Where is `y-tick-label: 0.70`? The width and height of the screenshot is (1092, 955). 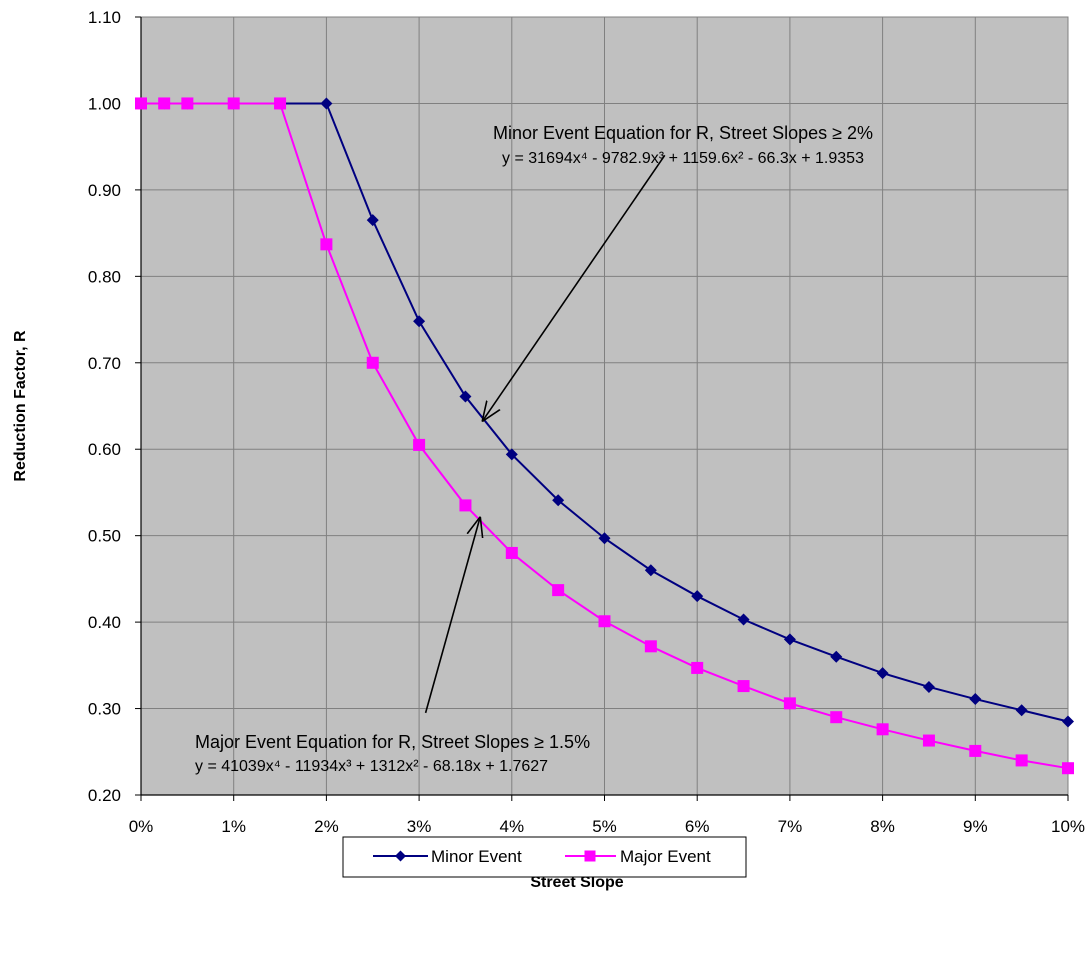 y-tick-label: 0.70 is located at coordinates (104, 363).